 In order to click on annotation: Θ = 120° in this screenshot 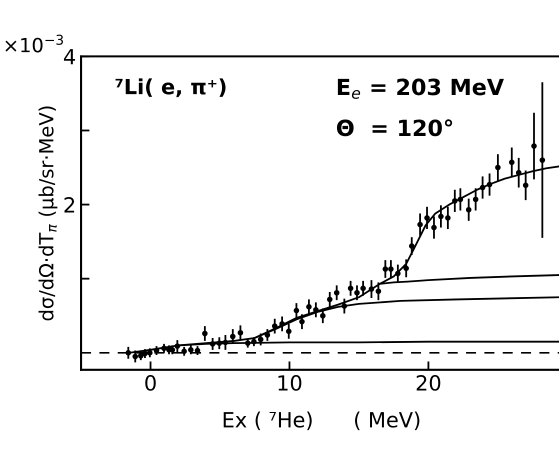, I will do `click(394, 127)`.